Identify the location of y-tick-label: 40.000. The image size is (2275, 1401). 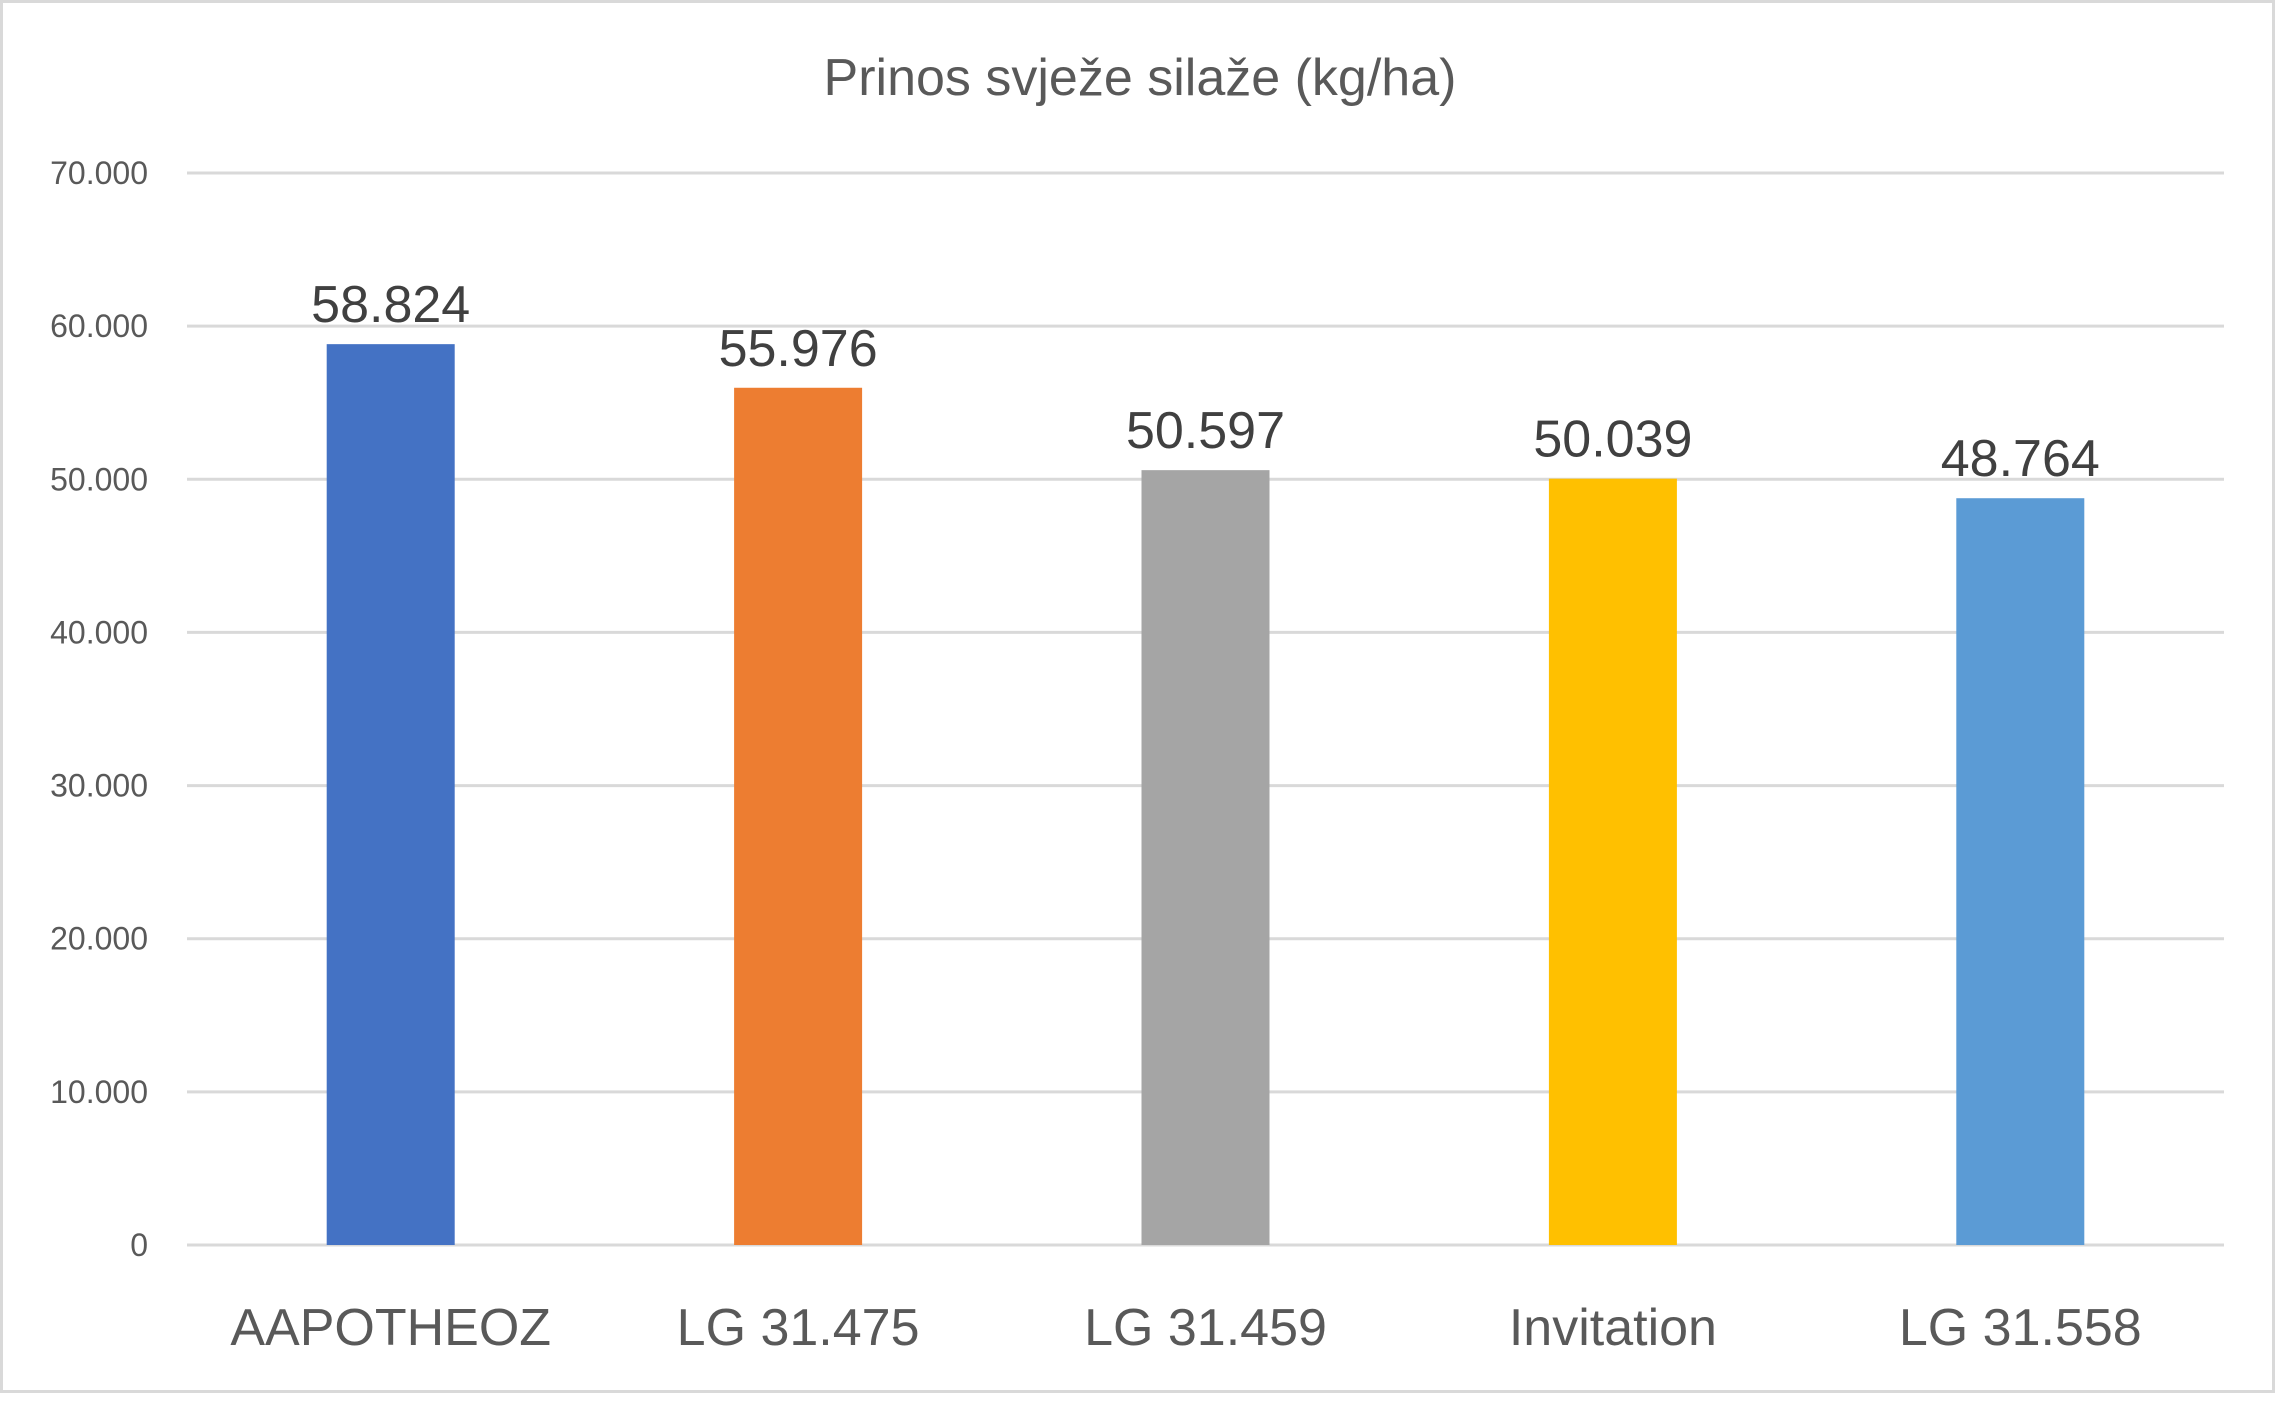
(99, 632).